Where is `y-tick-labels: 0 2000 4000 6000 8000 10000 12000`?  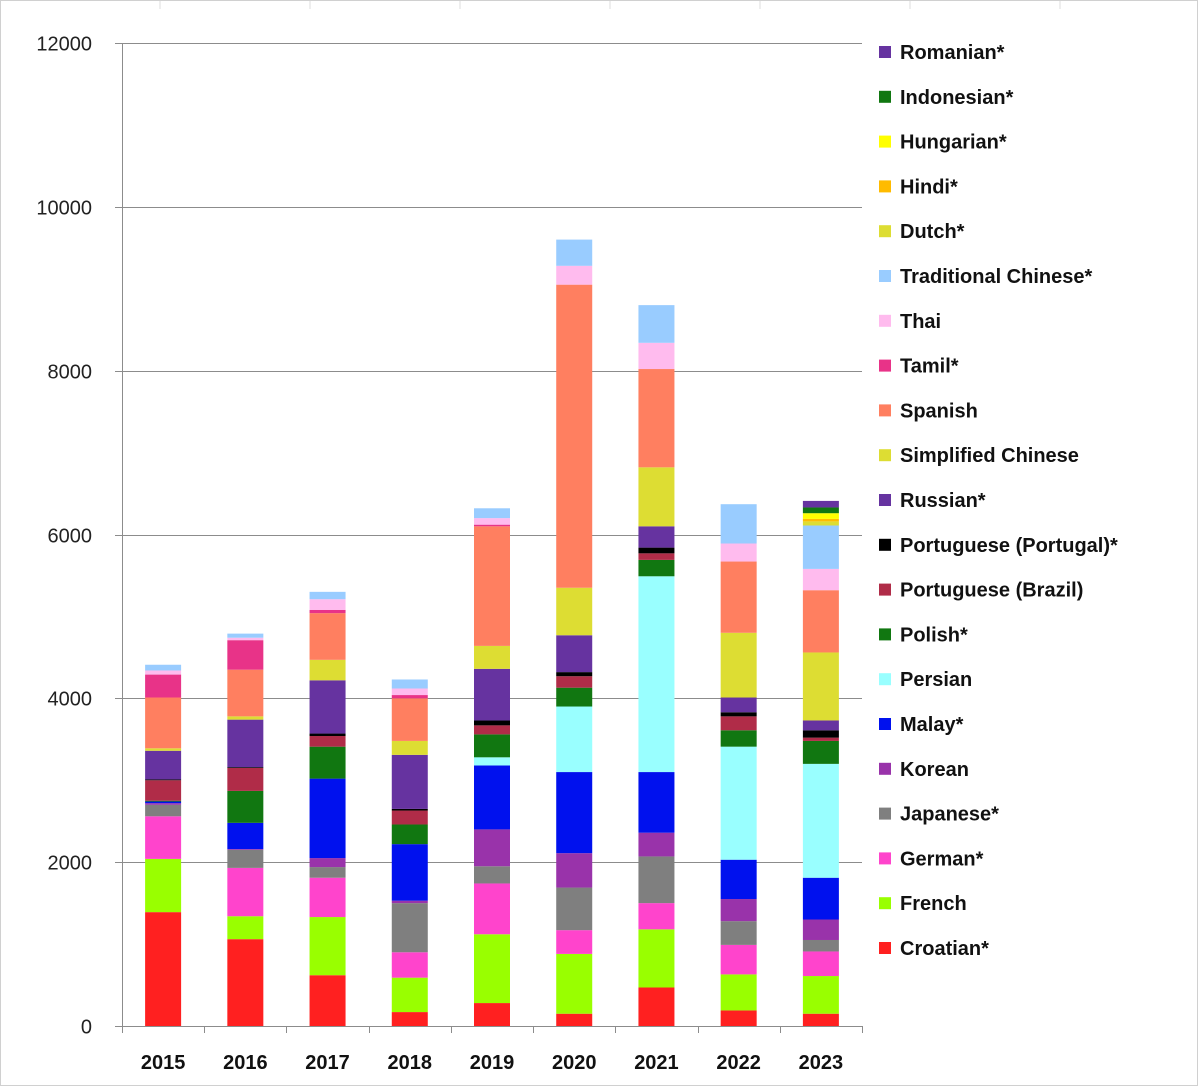
y-tick-labels: 0 2000 4000 6000 8000 10000 12000 is located at coordinates (64, 536).